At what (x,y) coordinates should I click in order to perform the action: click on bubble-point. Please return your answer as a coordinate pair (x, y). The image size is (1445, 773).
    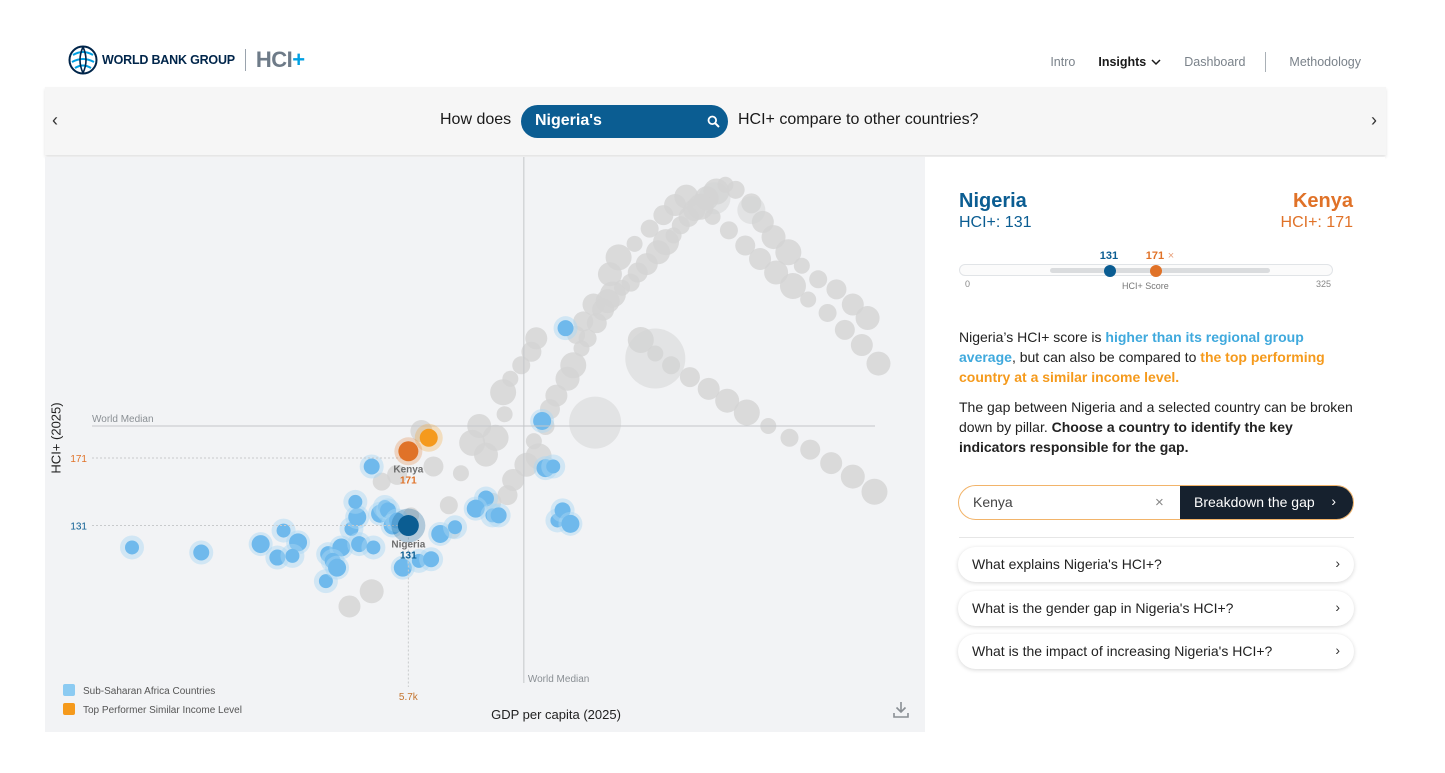
    Looking at the image, I should click on (595, 422).